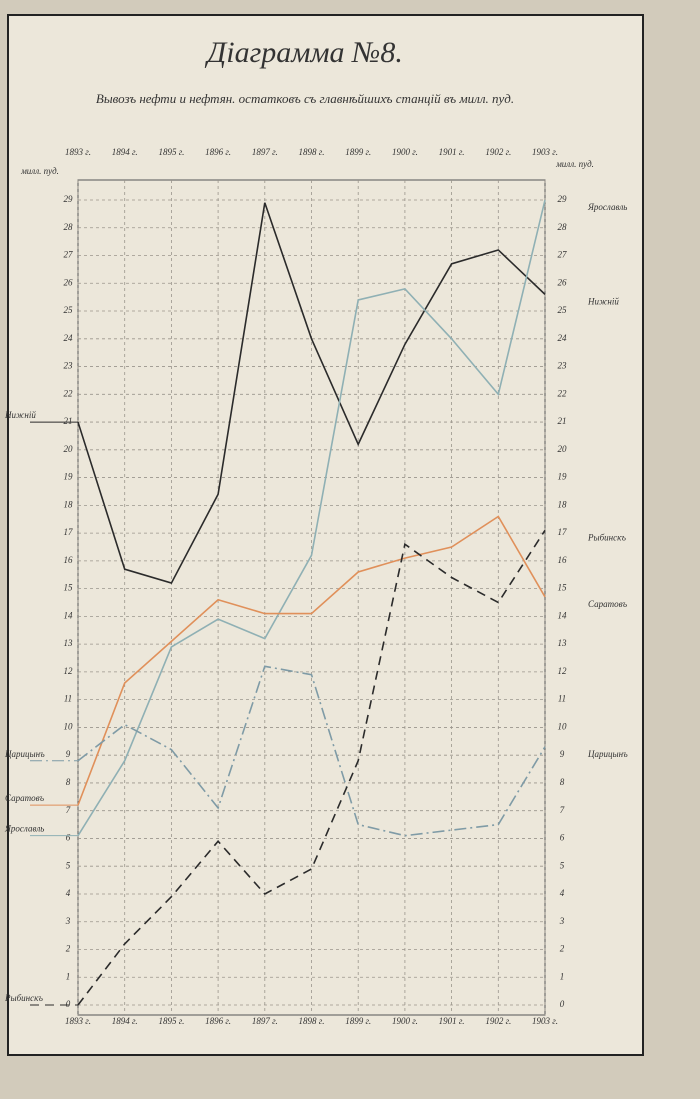 This screenshot has height=1099, width=700. What do you see at coordinates (24, 829) in the screenshot?
I see `series-label-left: Ярославль` at bounding box center [24, 829].